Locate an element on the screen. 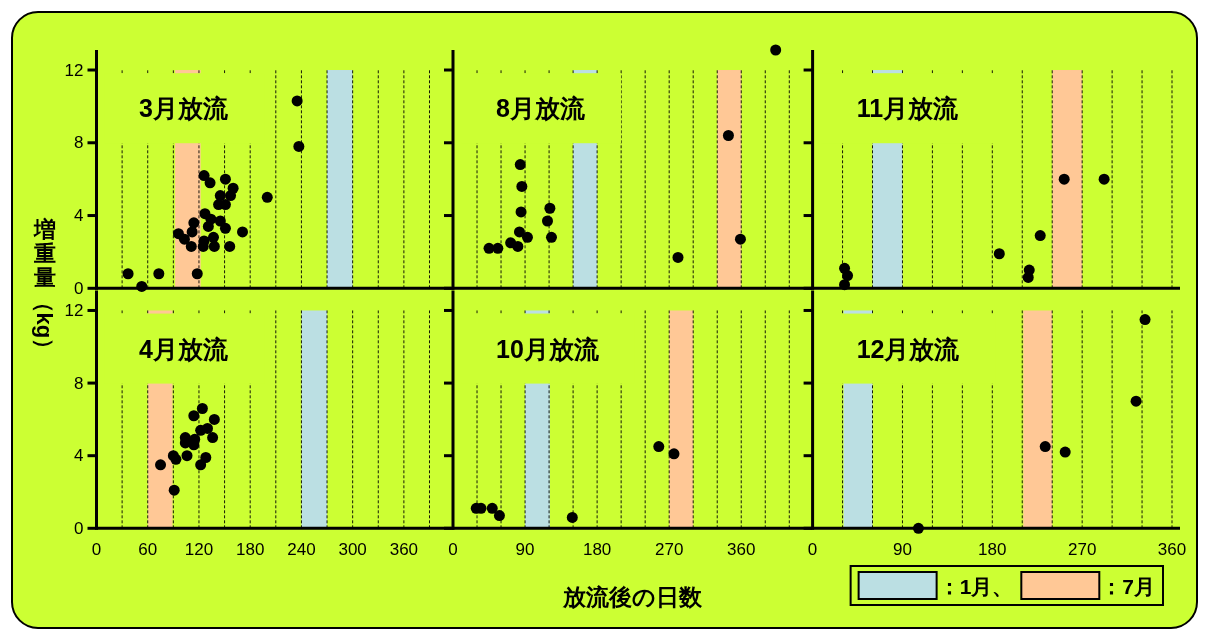 This screenshot has height=638, width=1207. x-tick-label: 300 is located at coordinates (352, 549).